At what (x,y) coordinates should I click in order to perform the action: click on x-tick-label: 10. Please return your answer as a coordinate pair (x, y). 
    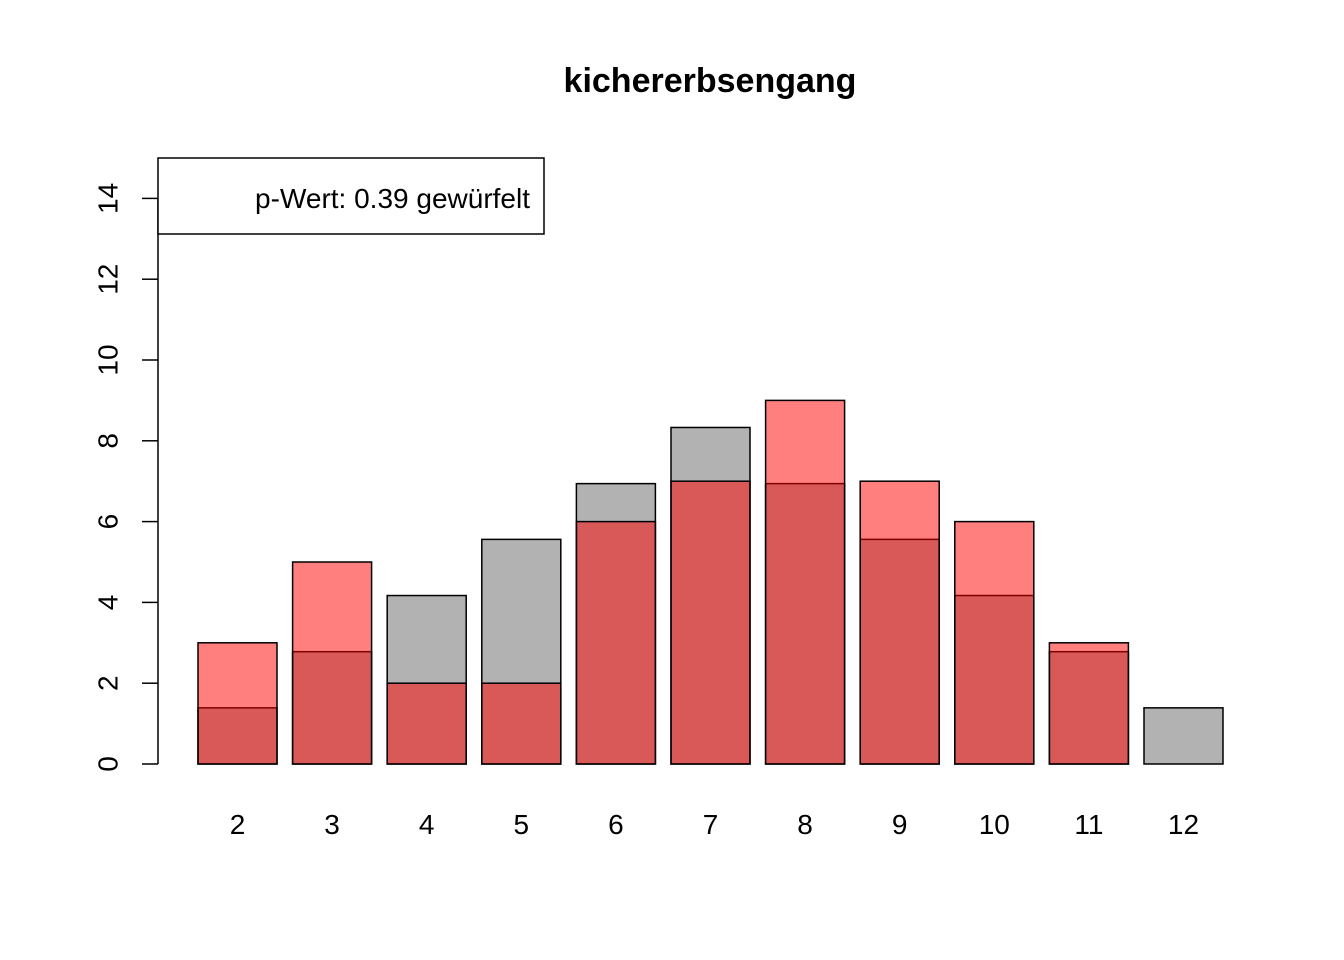
    Looking at the image, I should click on (994, 824).